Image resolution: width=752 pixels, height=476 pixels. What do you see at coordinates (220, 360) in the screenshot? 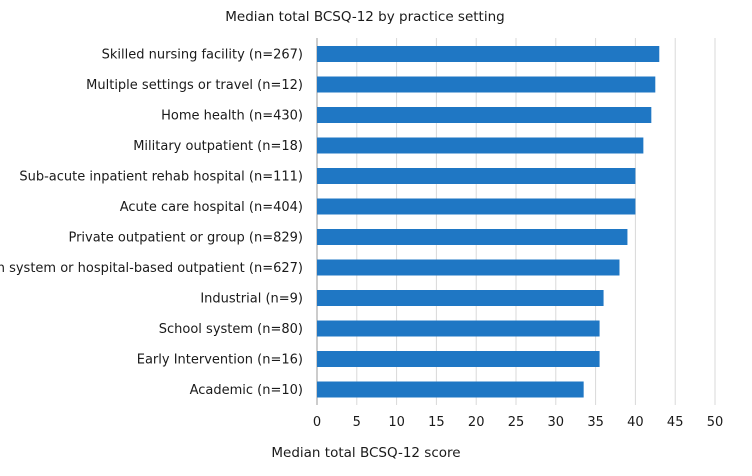
I see `category-label: Early Intervention (n=16)` at bounding box center [220, 360].